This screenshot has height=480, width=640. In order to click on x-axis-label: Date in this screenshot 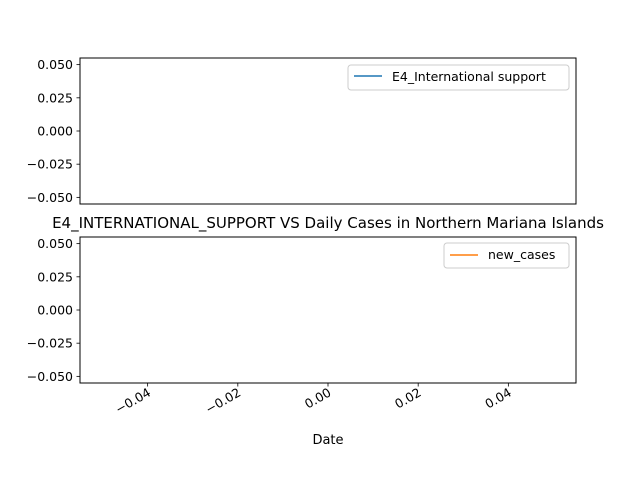, I will do `click(327, 440)`.